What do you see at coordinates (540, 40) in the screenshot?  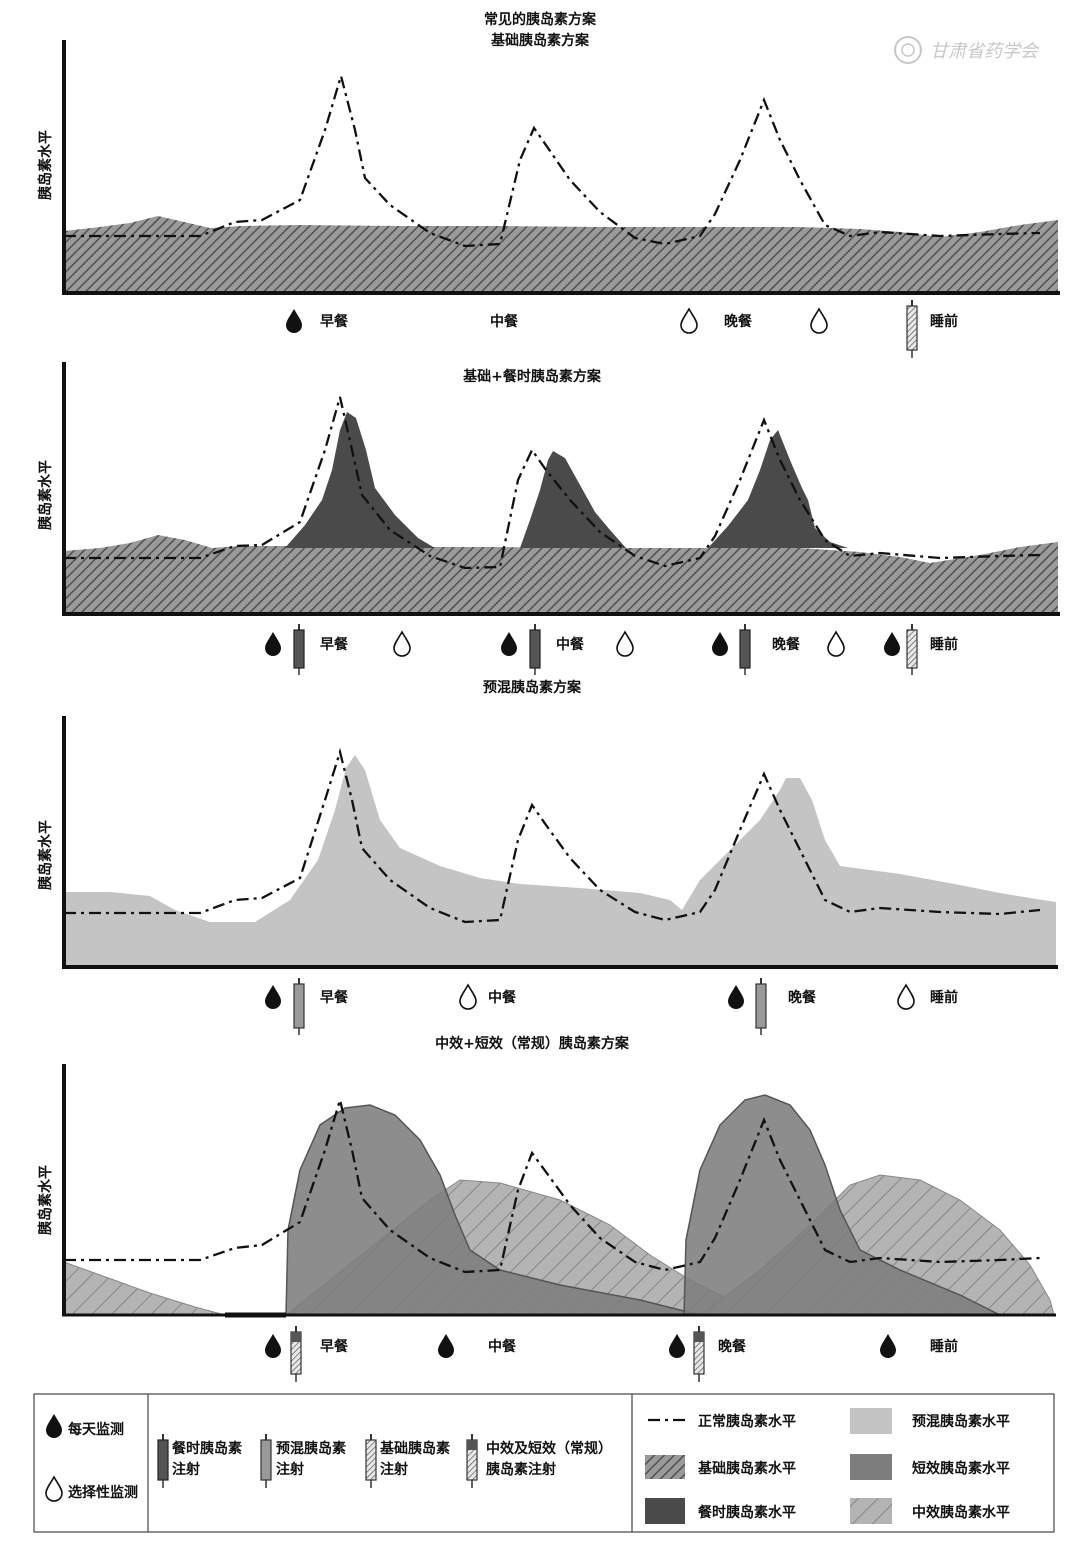 I see `panel-subtitle: 基础胰岛素方案` at bounding box center [540, 40].